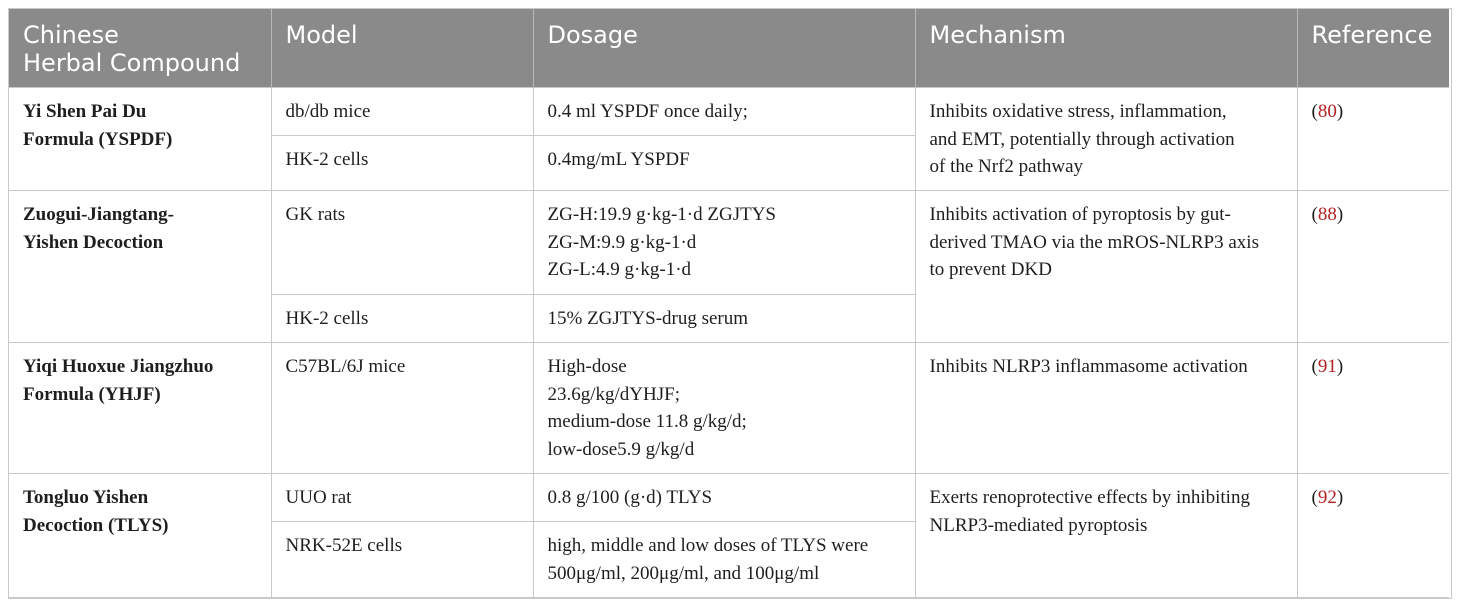 Image resolution: width=1460 pixels, height=607 pixels. I want to click on mechanism-line: of the Nrf2 pathway, so click(1006, 166).